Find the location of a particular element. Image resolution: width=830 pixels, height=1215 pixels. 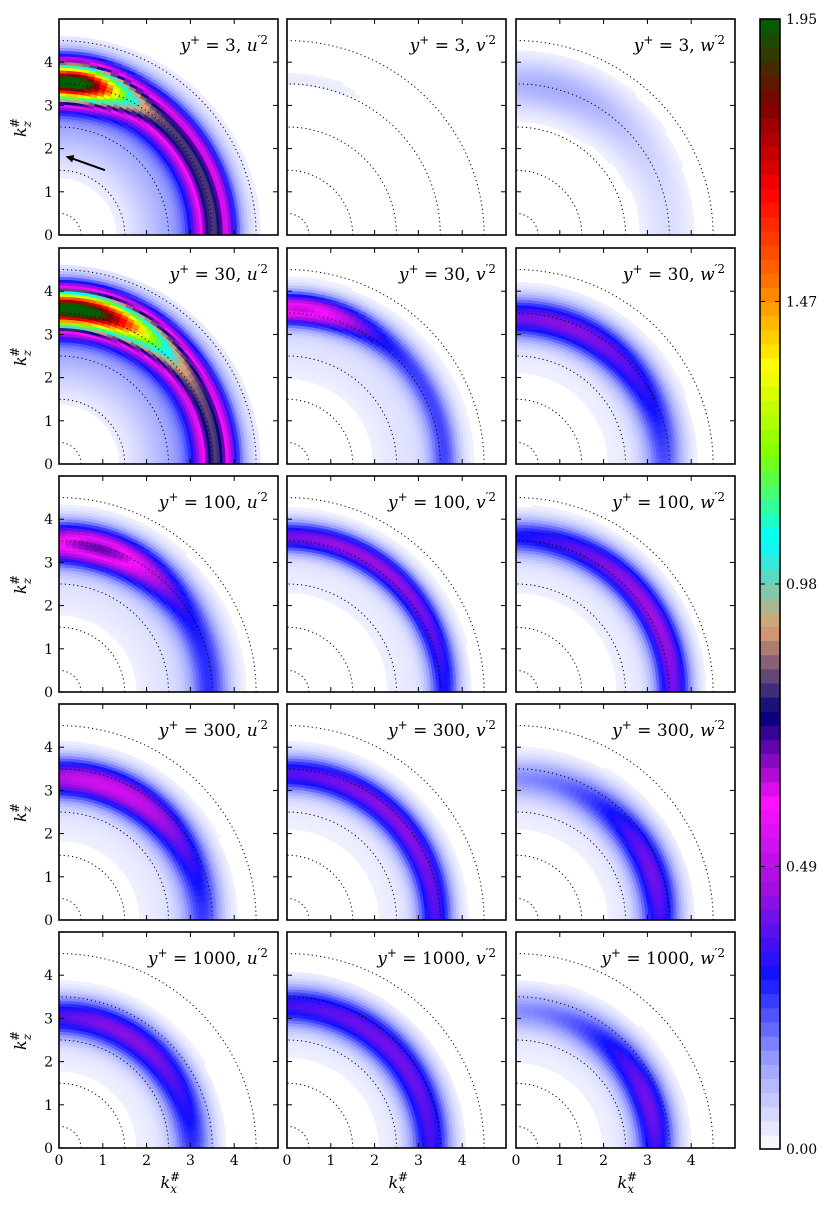

panel-3-1: 0 1 2 3 4 kz# y+ = 100, u′2 is located at coordinates (143, 588).